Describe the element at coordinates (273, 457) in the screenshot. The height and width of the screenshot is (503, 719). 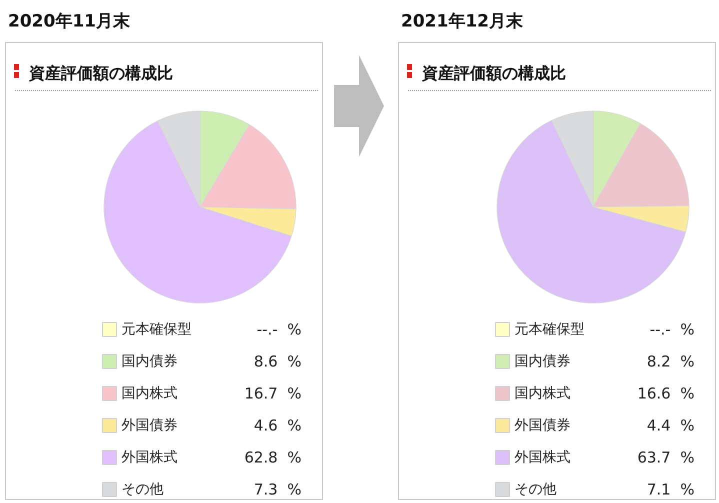
I see `data-label: 62.8 %` at that location.